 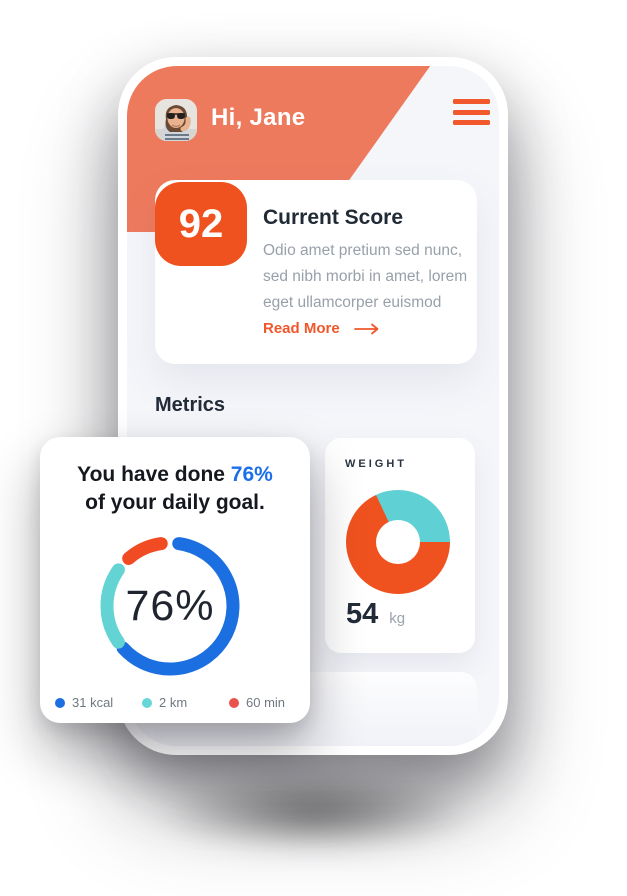 I want to click on goal-title-line2: of your daily goal., so click(x=175, y=502).